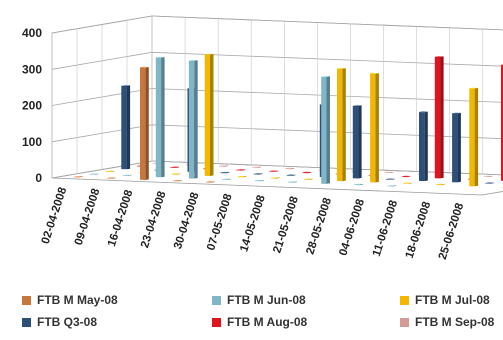 This screenshot has height=340, width=503. Describe the element at coordinates (259, 322) in the screenshot. I see `legend-item: FTB M Aug-08` at that location.